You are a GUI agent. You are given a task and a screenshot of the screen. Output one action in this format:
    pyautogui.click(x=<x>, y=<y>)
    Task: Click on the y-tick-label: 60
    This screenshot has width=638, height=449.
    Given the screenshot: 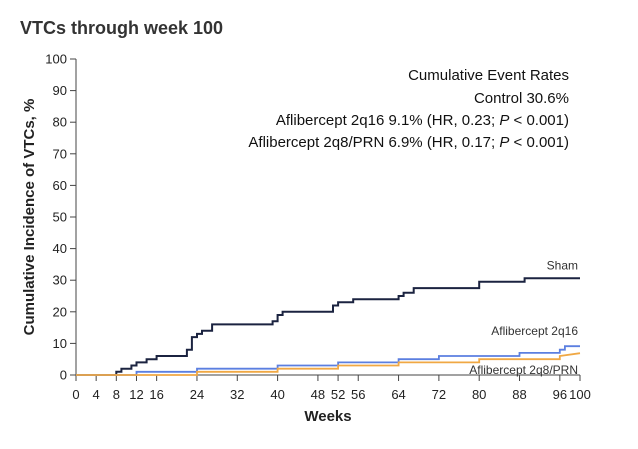 What is the action you would take?
    pyautogui.click(x=60, y=185)
    